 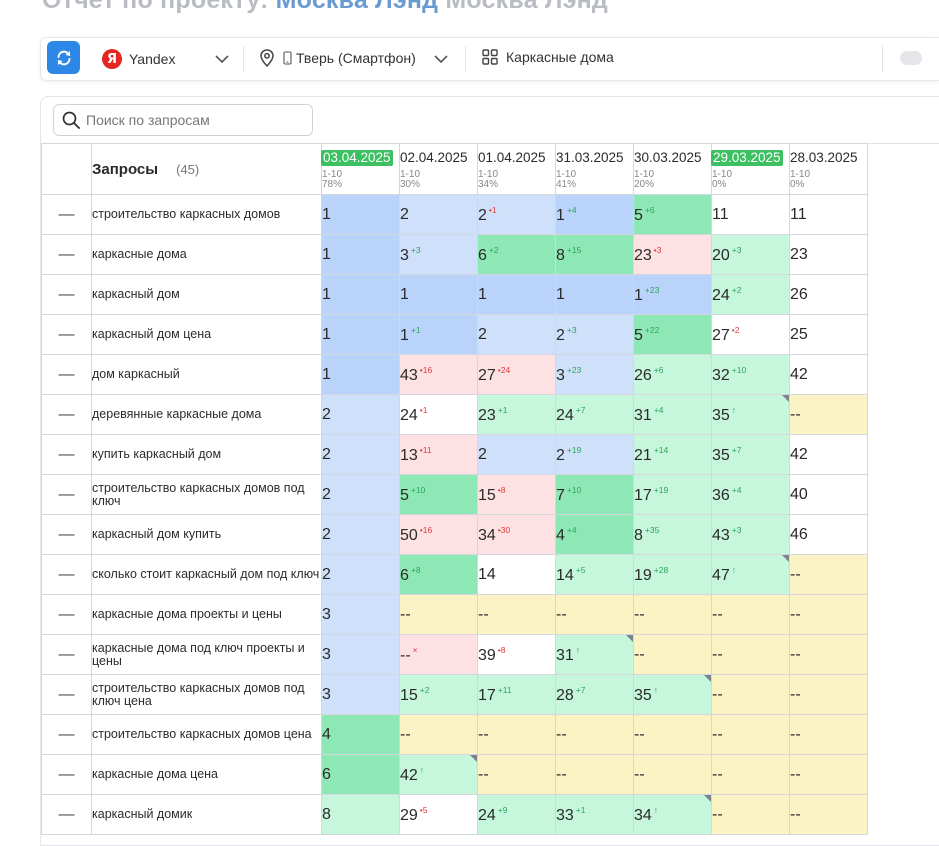 What do you see at coordinates (594, 169) in the screenshot?
I see `date-column-header: 31.03.2025 1-10 41%` at bounding box center [594, 169].